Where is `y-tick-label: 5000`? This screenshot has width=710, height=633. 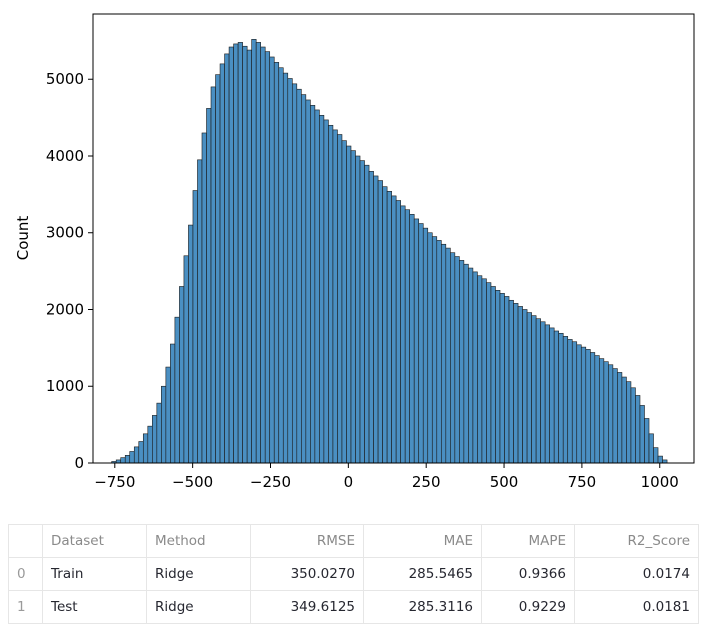 y-tick-label: 5000 is located at coordinates (65, 79).